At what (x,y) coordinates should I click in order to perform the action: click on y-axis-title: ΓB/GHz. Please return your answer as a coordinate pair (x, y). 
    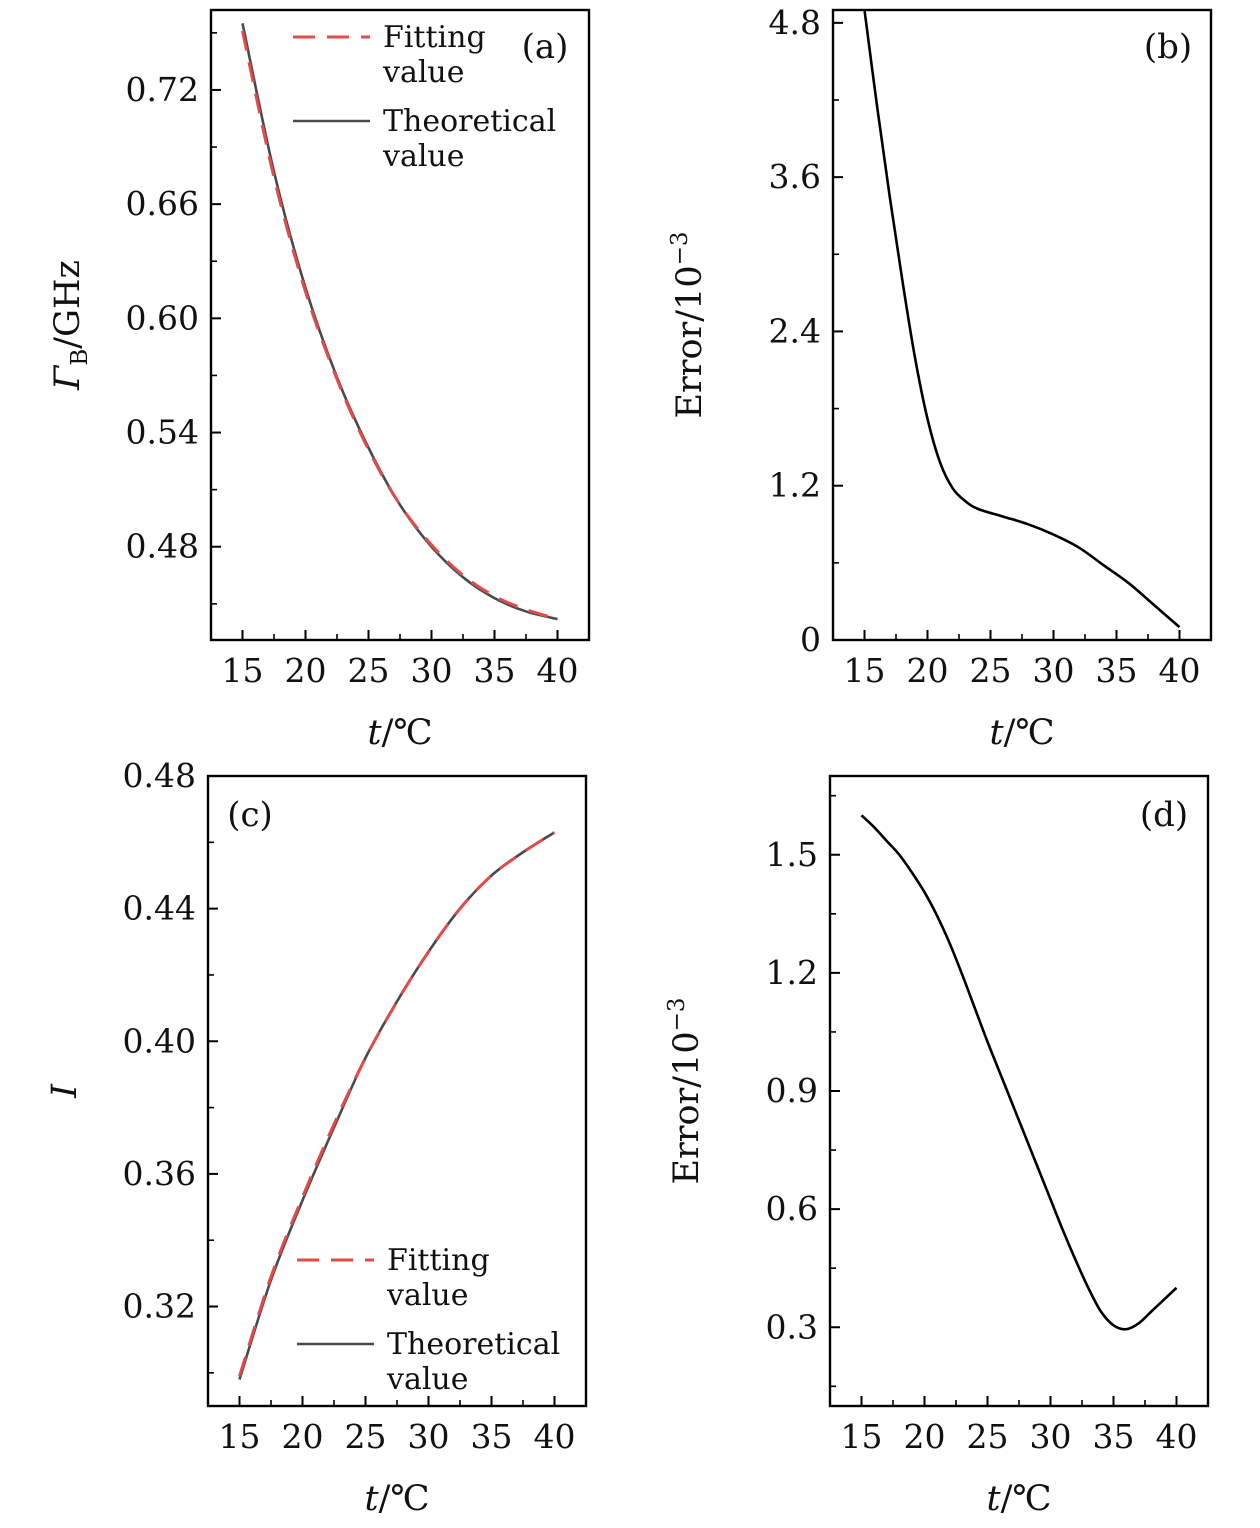
    Looking at the image, I should click on (70, 325).